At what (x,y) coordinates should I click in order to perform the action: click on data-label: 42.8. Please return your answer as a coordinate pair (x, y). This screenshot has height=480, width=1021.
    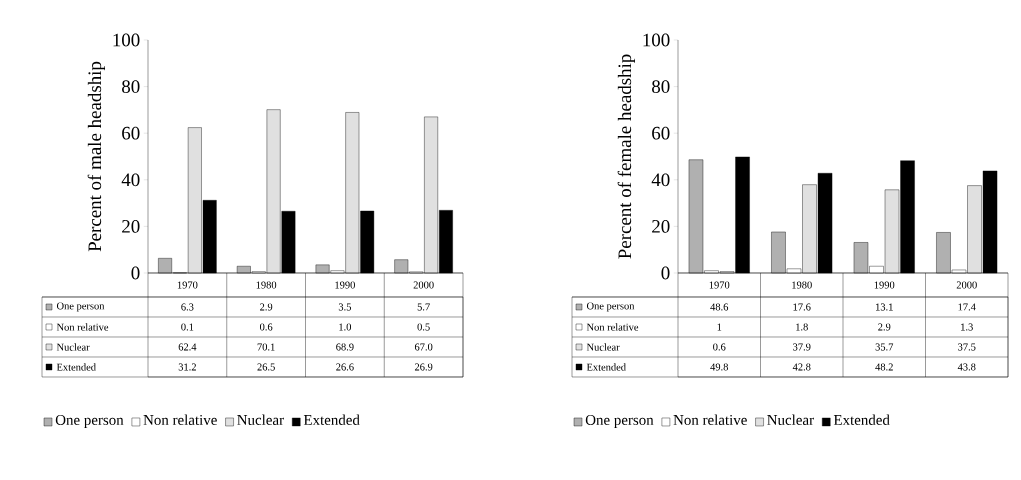
    Looking at the image, I should click on (801, 367).